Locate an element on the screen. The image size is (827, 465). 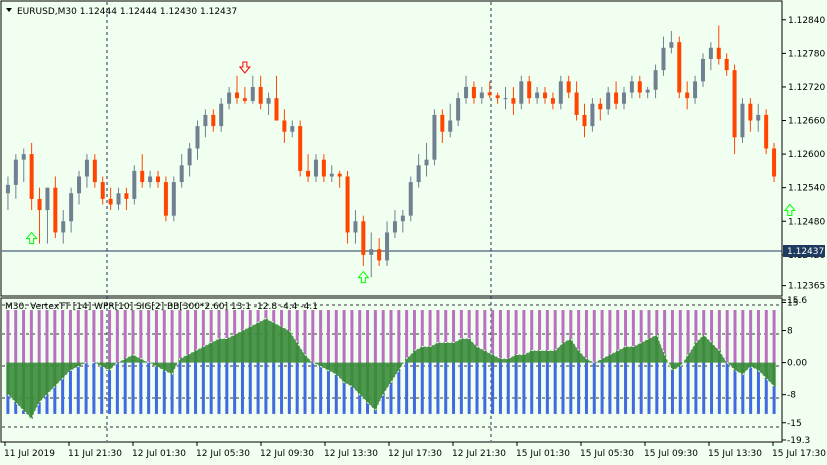
price-tick-label: 1.12365 is located at coordinates (806, 287).